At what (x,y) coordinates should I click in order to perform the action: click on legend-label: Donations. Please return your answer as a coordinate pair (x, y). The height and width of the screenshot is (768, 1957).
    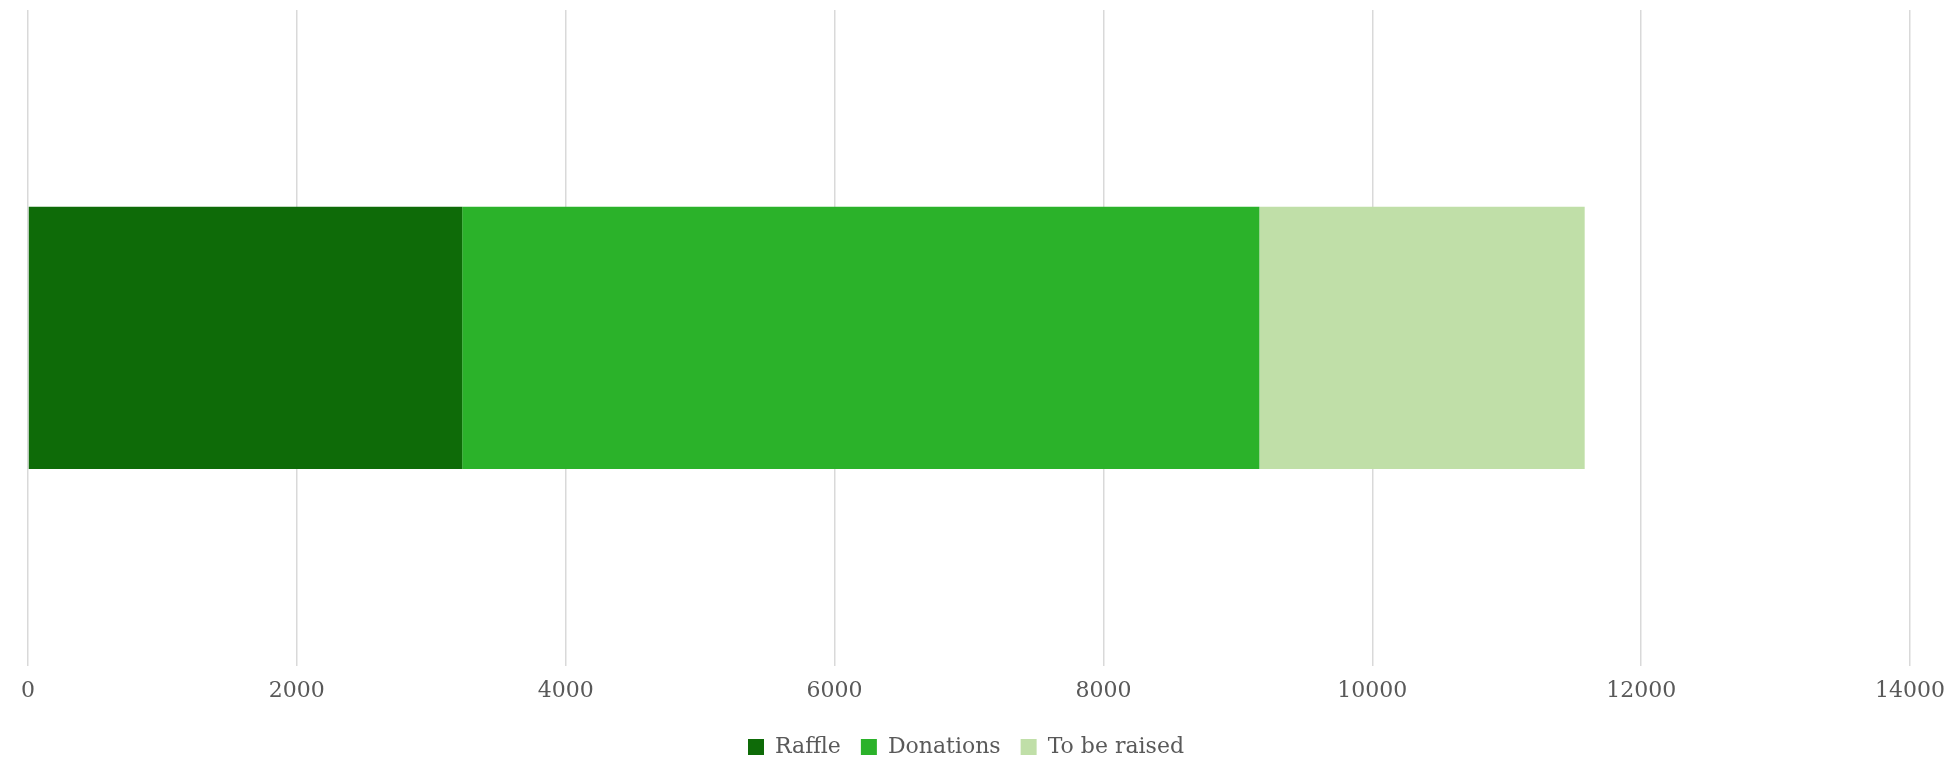
    Looking at the image, I should click on (944, 745).